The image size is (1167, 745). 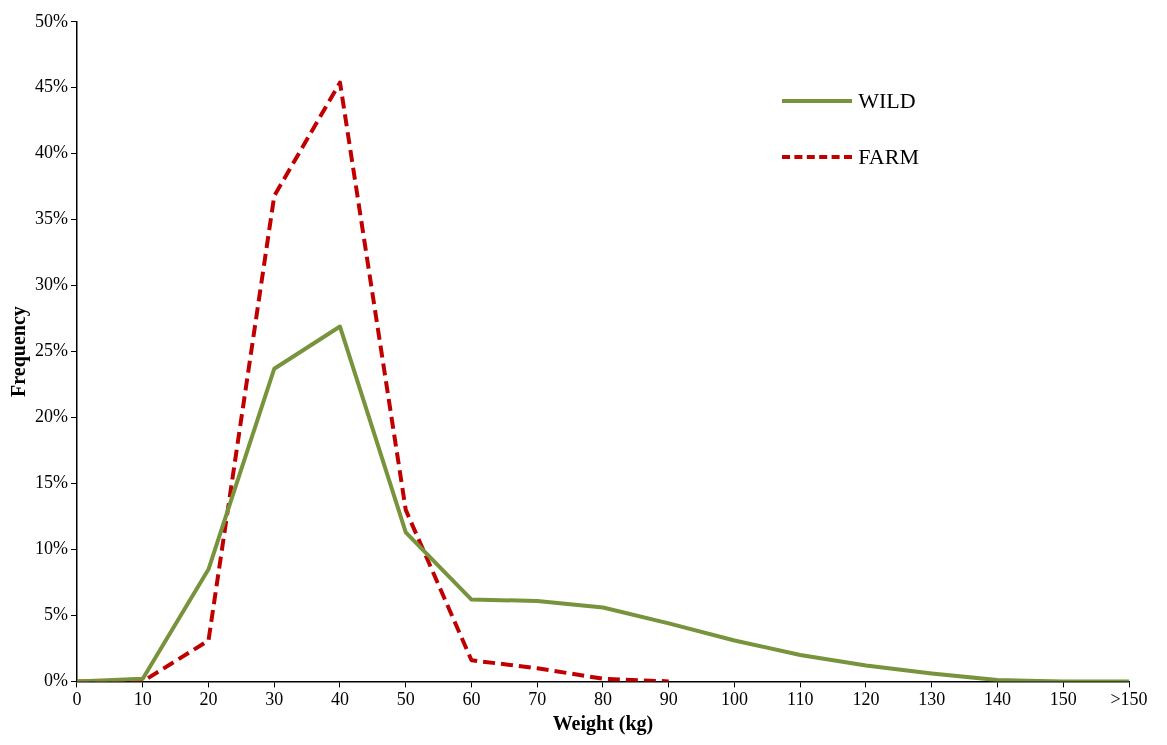 I want to click on x-tick-label: 20, so click(x=208, y=698).